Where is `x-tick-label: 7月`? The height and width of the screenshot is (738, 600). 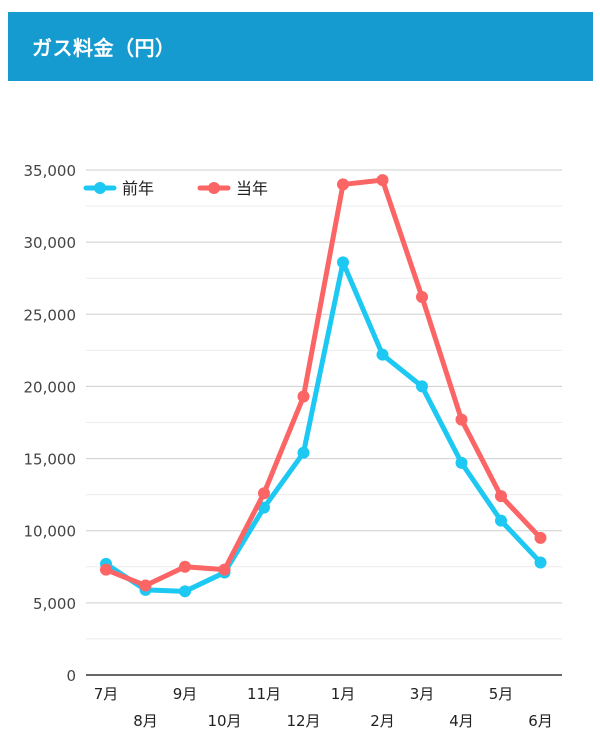 x-tick-label: 7月 is located at coordinates (106, 694).